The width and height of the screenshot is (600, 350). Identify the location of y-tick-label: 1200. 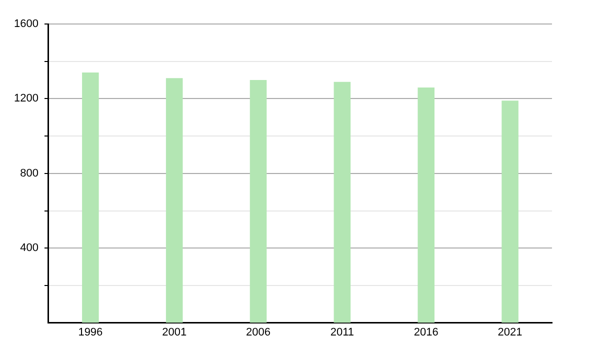
(26, 98).